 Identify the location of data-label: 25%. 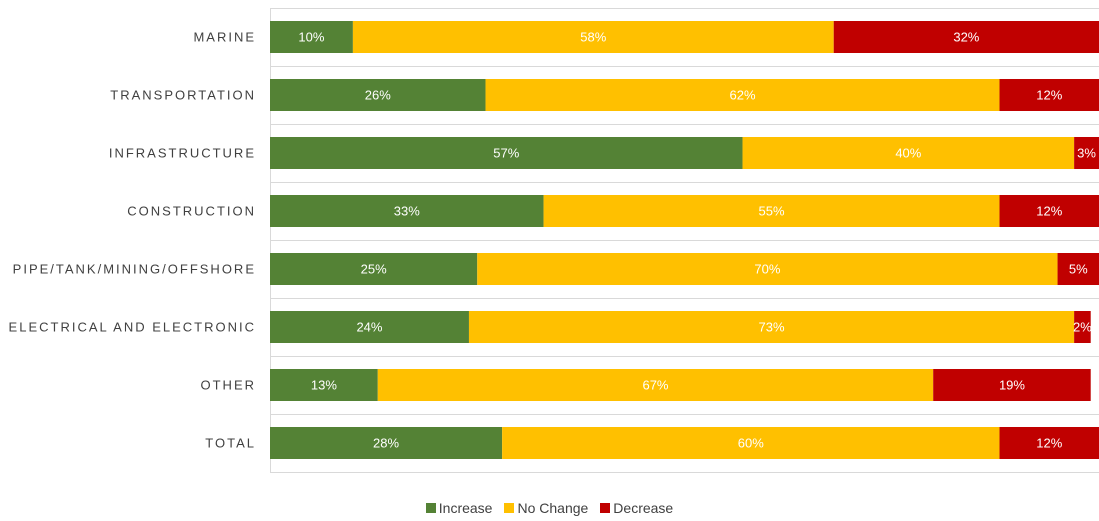
(374, 269).